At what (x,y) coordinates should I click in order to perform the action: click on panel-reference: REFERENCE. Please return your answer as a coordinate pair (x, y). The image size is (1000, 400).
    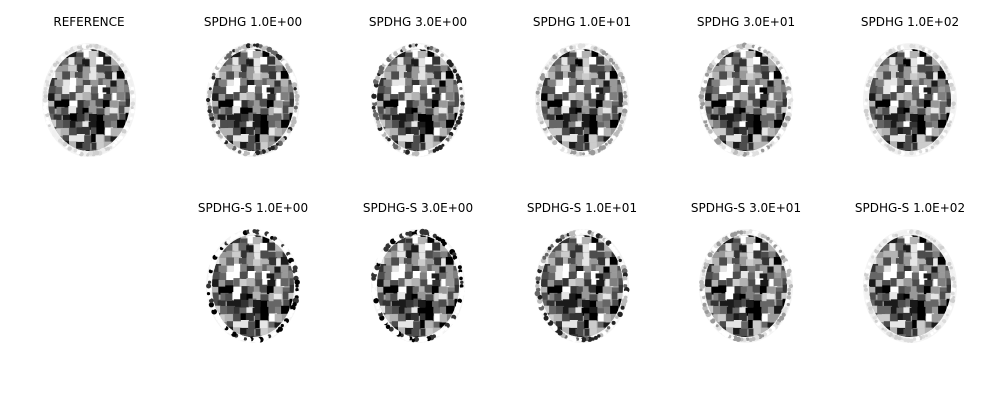
    Looking at the image, I should click on (89, 82).